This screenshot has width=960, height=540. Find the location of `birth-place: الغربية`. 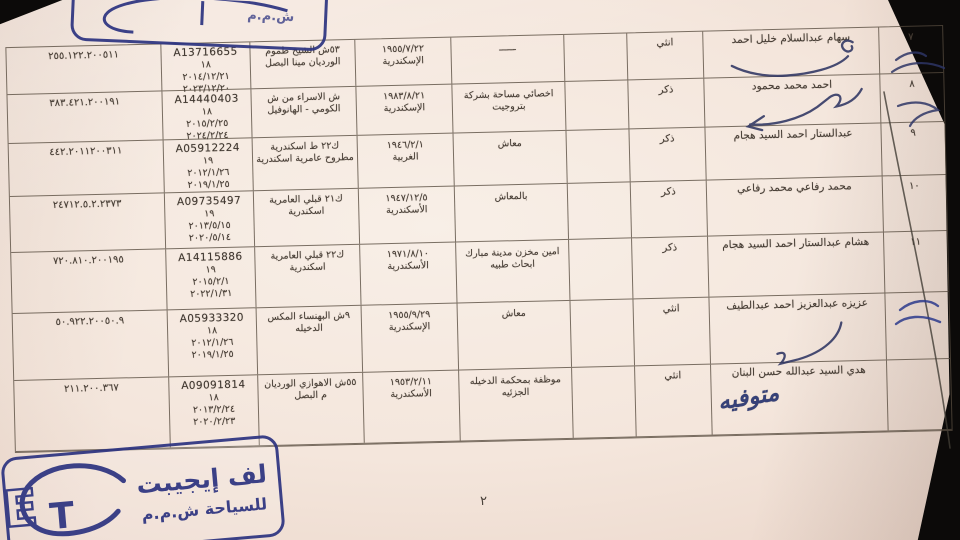

birth-place: الغربية is located at coordinates (405, 157).